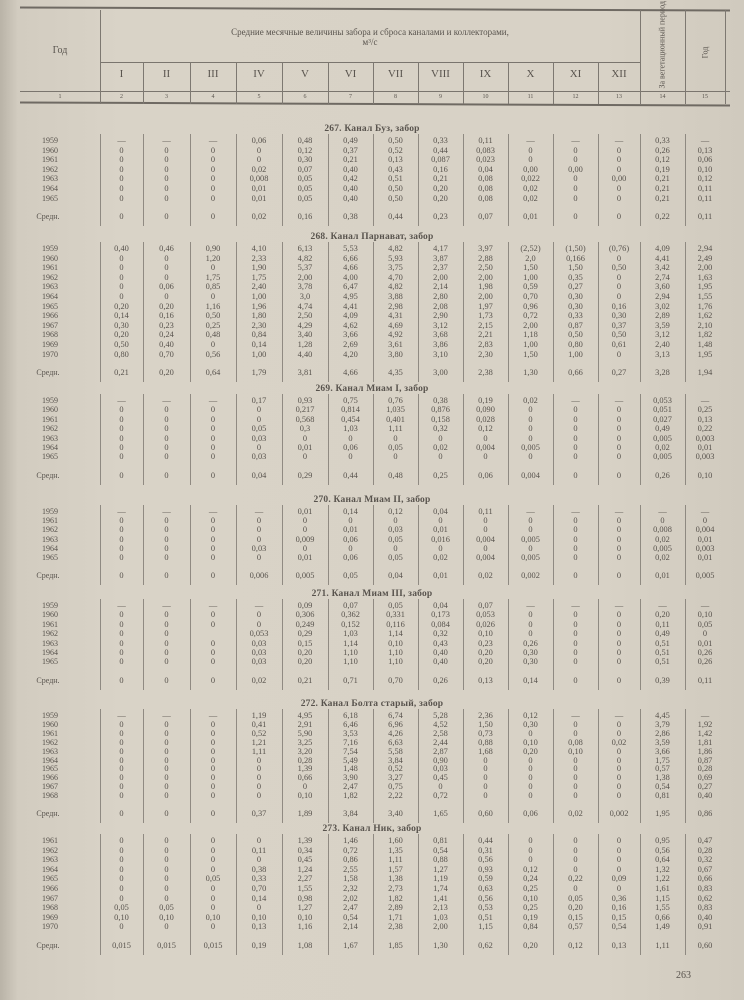 Image resolution: width=744 pixels, height=1000 pixels. What do you see at coordinates (305, 778) in the screenshot?
I see `value-cell: 0,66` at bounding box center [305, 778].